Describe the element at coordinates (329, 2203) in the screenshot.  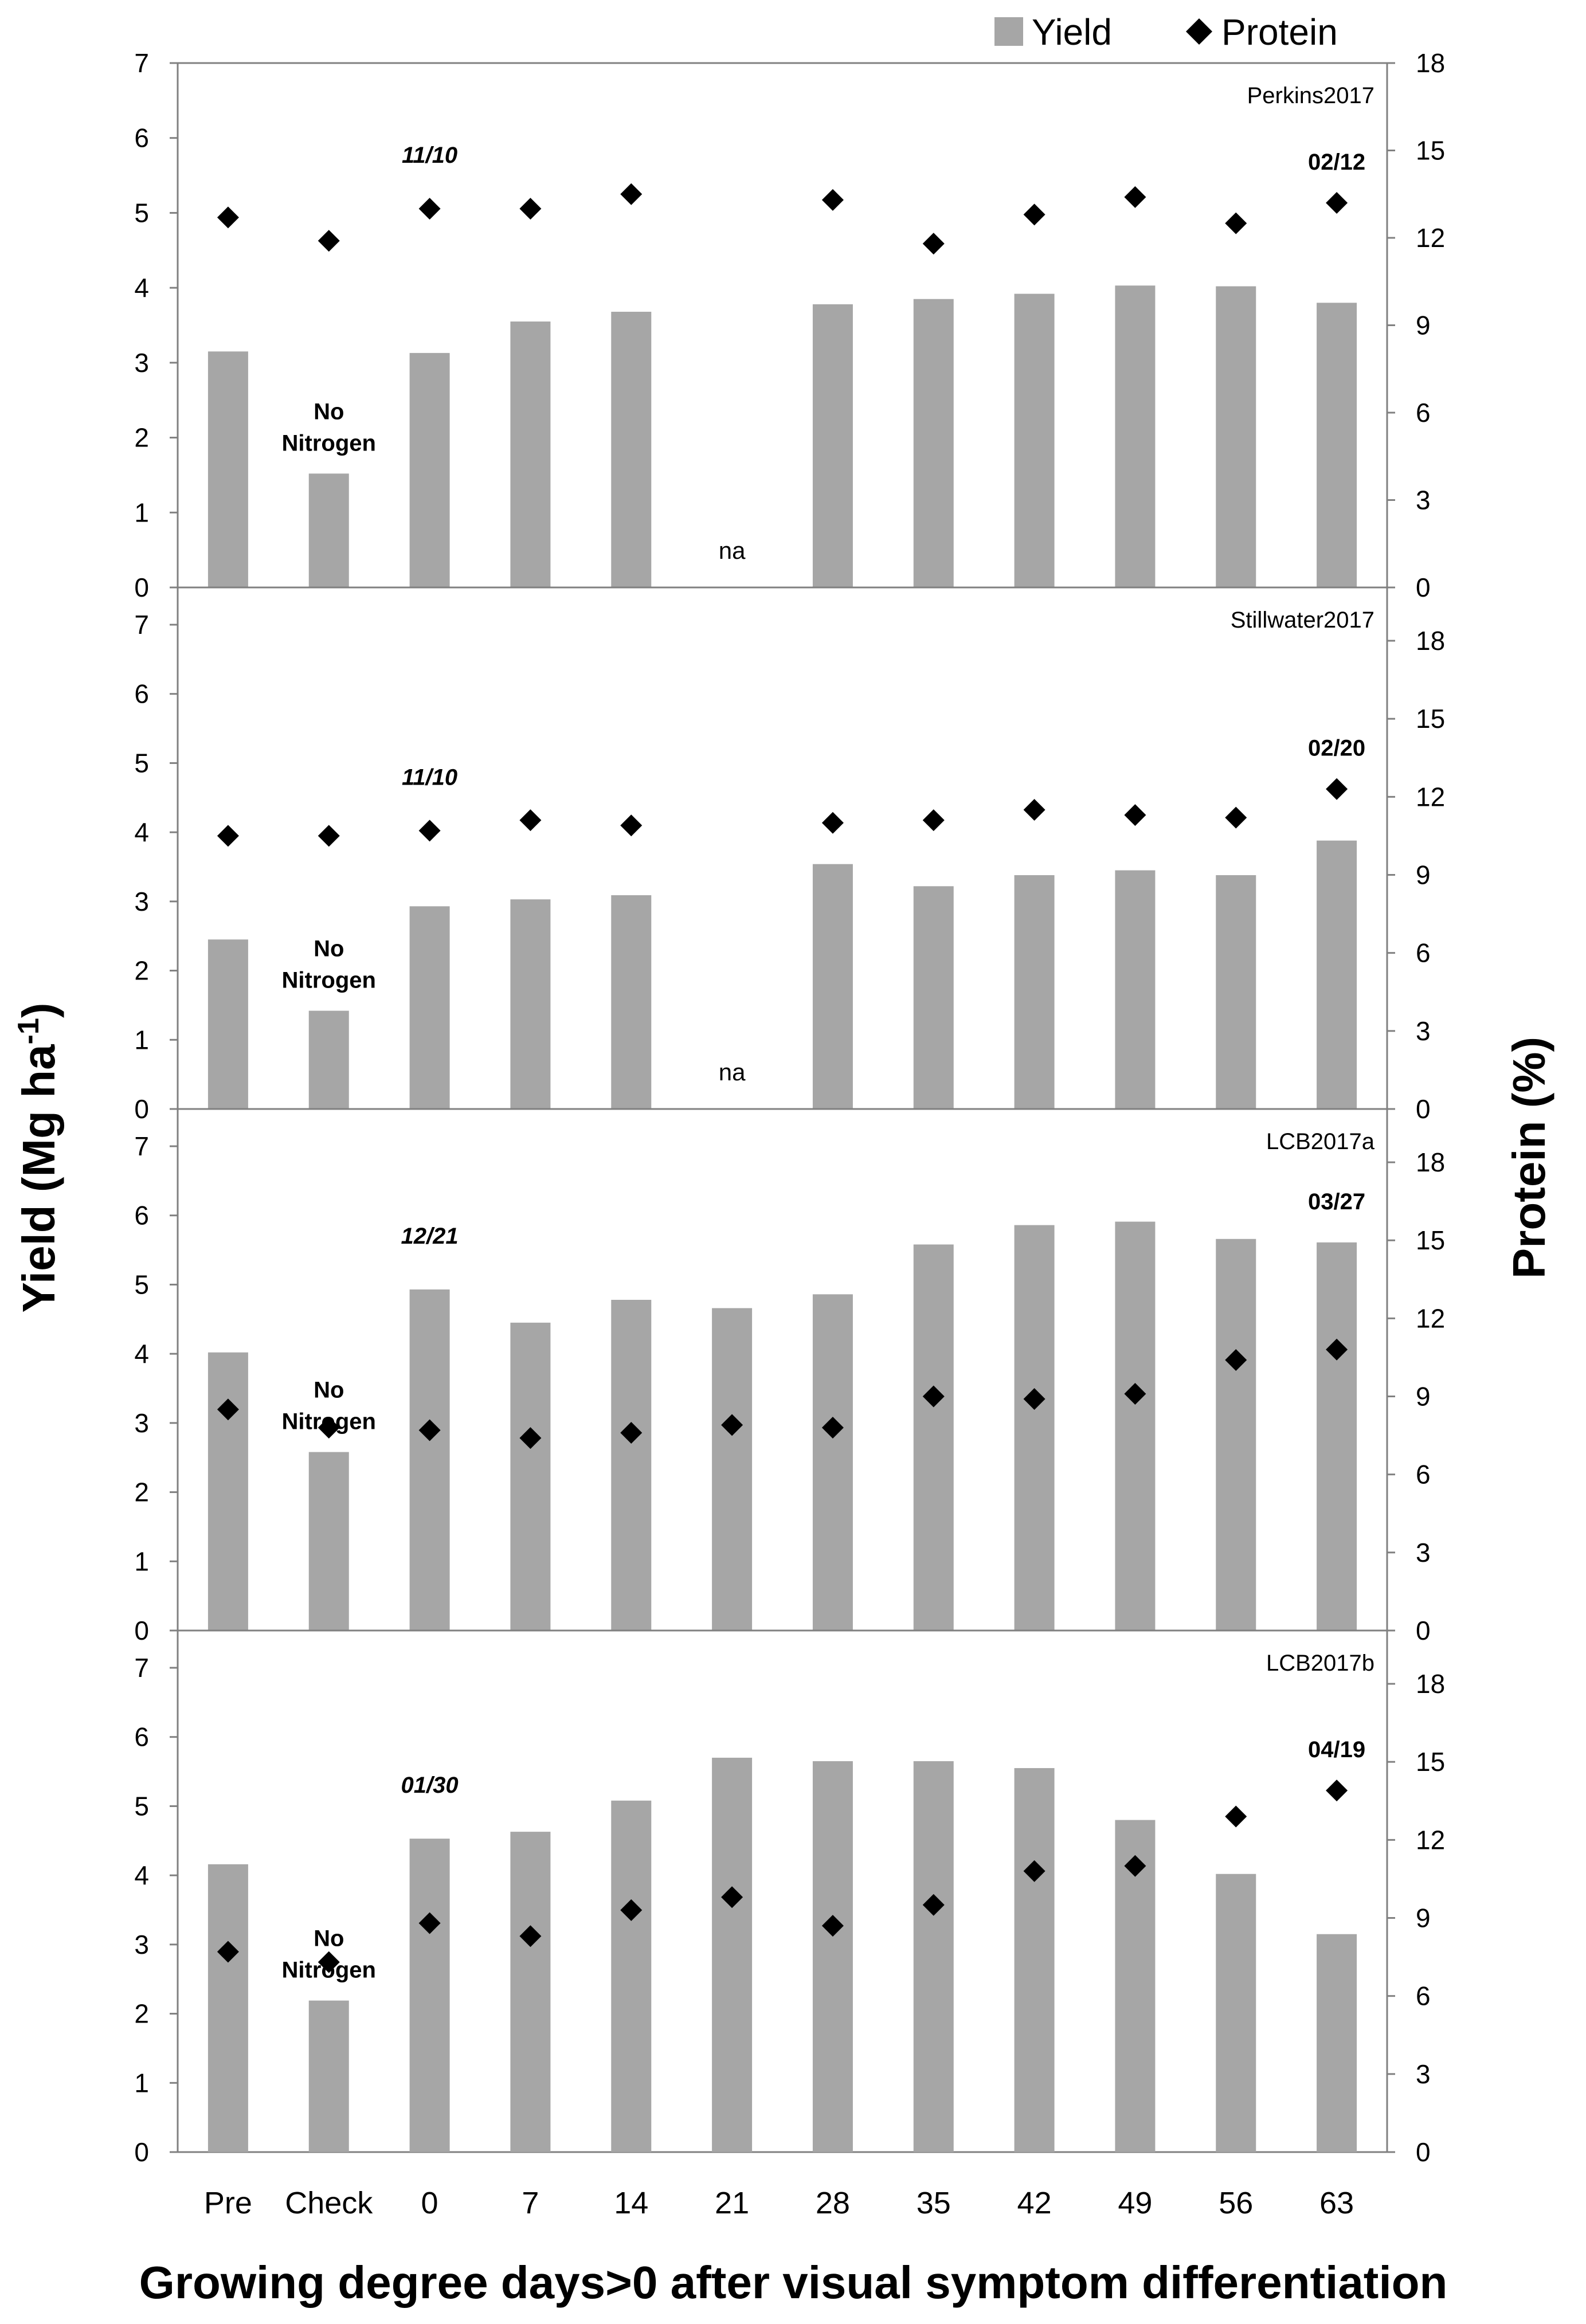
I see `x-category-label: Check` at that location.